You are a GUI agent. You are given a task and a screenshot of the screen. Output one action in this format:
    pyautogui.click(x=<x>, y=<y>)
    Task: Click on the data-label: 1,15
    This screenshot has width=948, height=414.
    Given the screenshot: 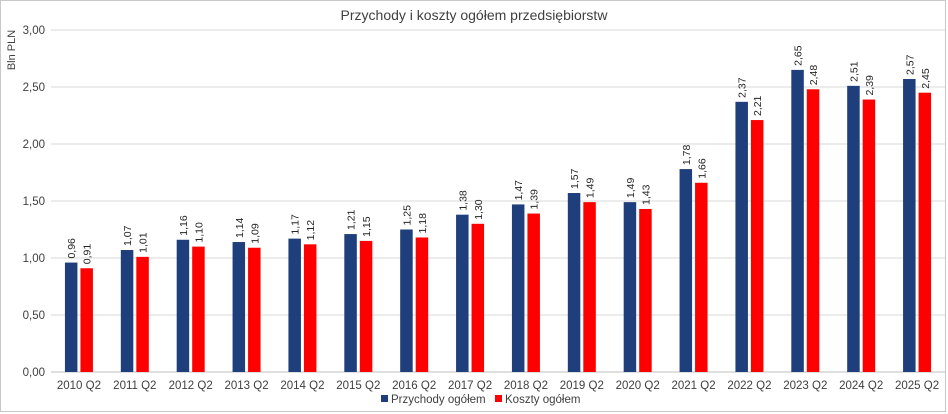 What is the action you would take?
    pyautogui.click(x=367, y=226)
    